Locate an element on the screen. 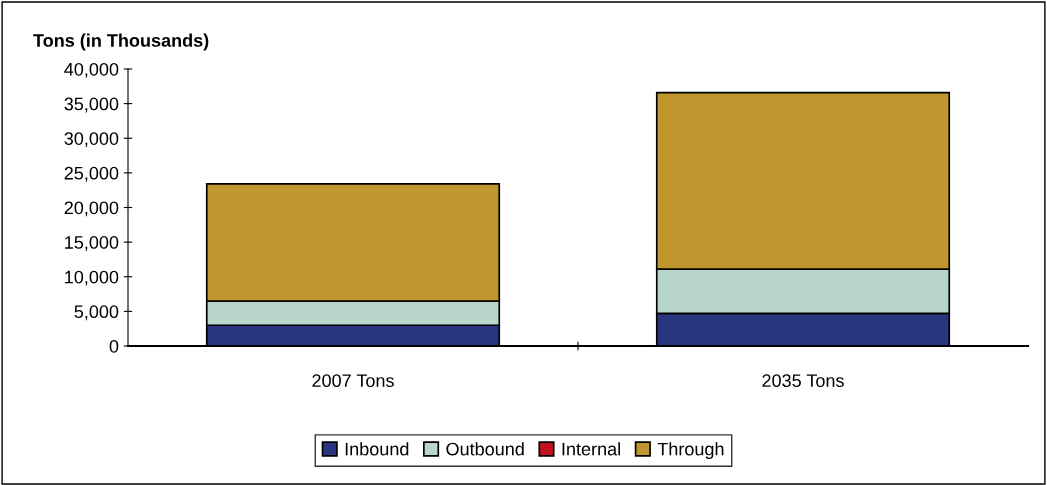 The height and width of the screenshot is (485, 1047). x-tick-label: 2007 Tons is located at coordinates (353, 381).